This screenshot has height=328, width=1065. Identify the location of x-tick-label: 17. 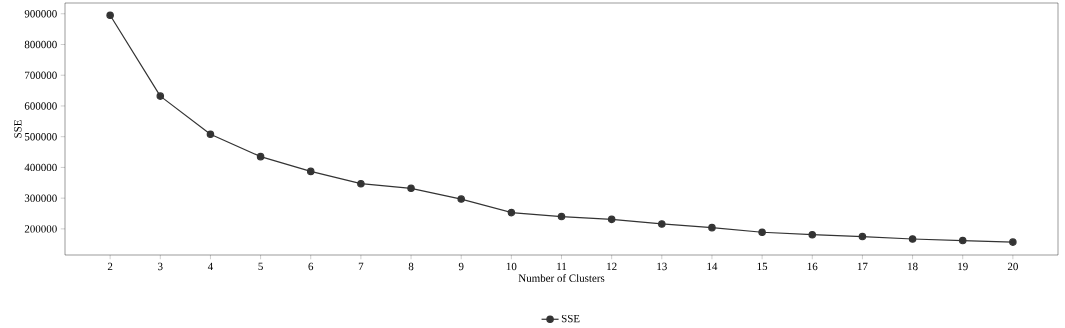
(862, 266).